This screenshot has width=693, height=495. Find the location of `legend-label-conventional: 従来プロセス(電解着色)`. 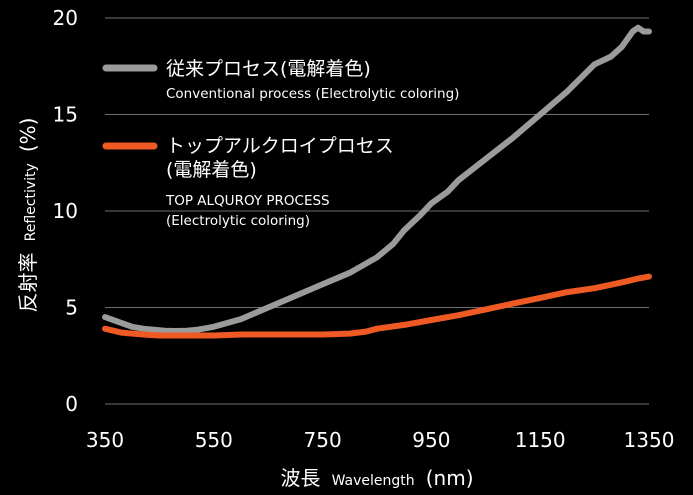

legend-label-conventional: 従来プロセス(電解着色) is located at coordinates (268, 69).